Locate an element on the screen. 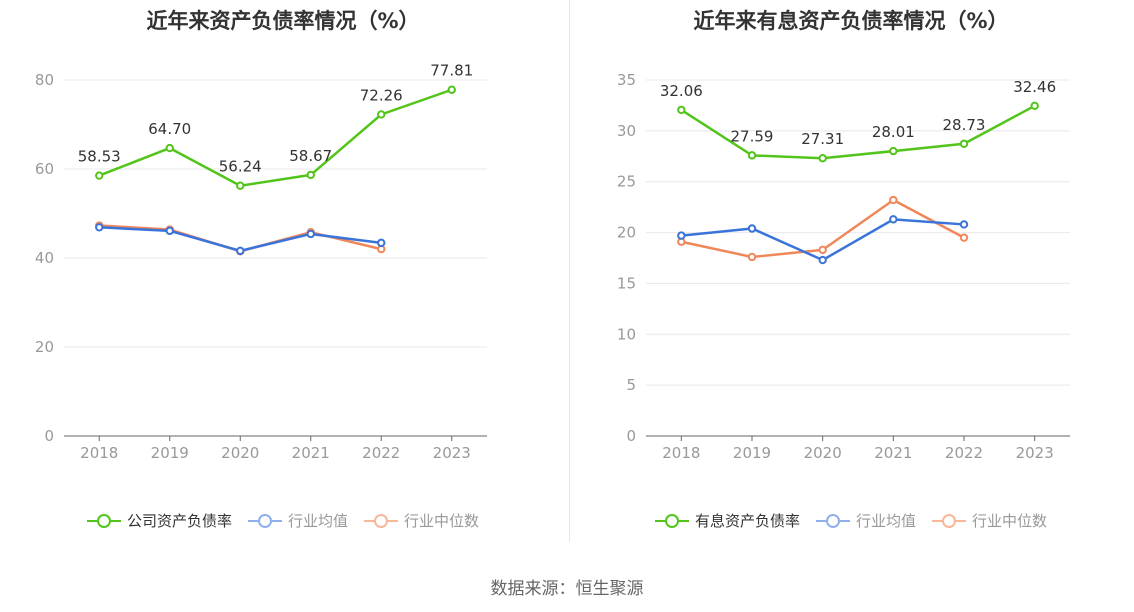  chart-legend: 有息资产负债率 行业均值 行业中位数 is located at coordinates (851, 520).